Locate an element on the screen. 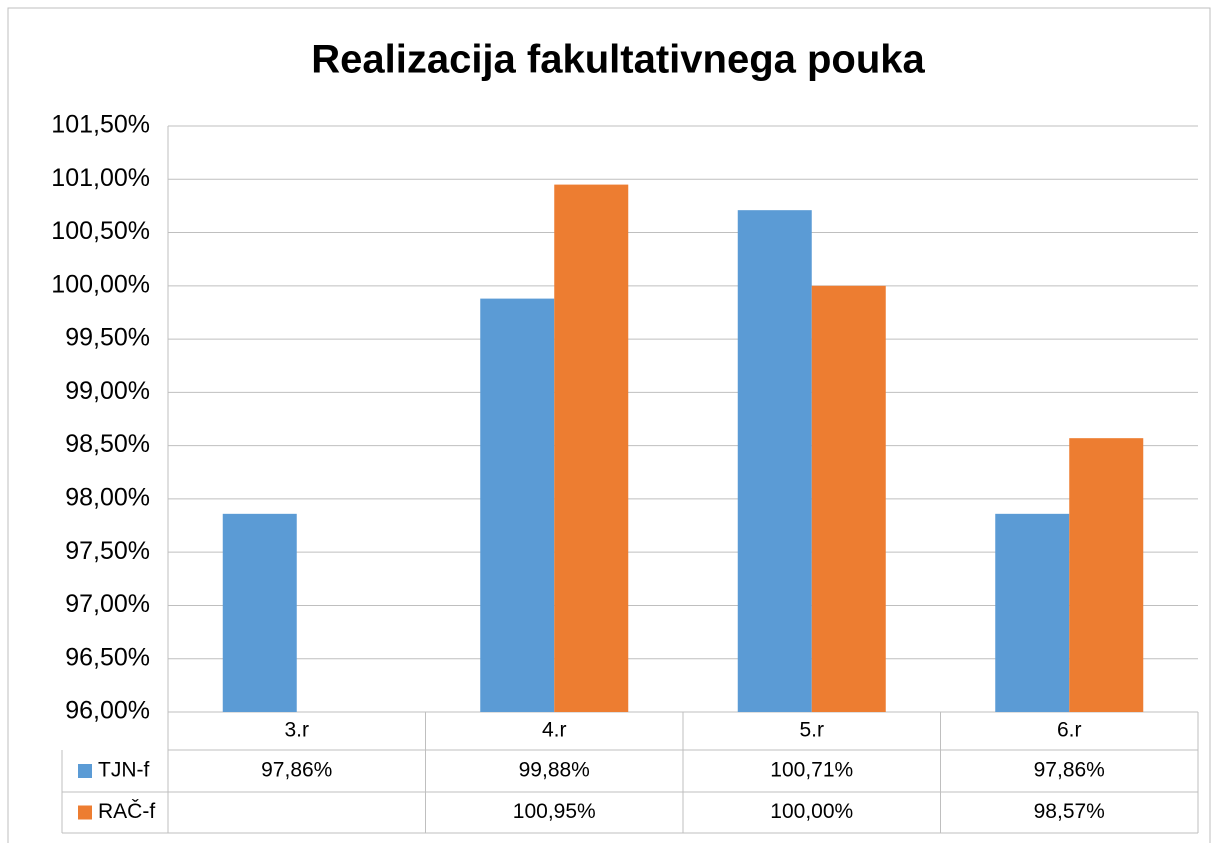 The height and width of the screenshot is (843, 1214). y-tick-label: 100,50% is located at coordinates (100, 231).